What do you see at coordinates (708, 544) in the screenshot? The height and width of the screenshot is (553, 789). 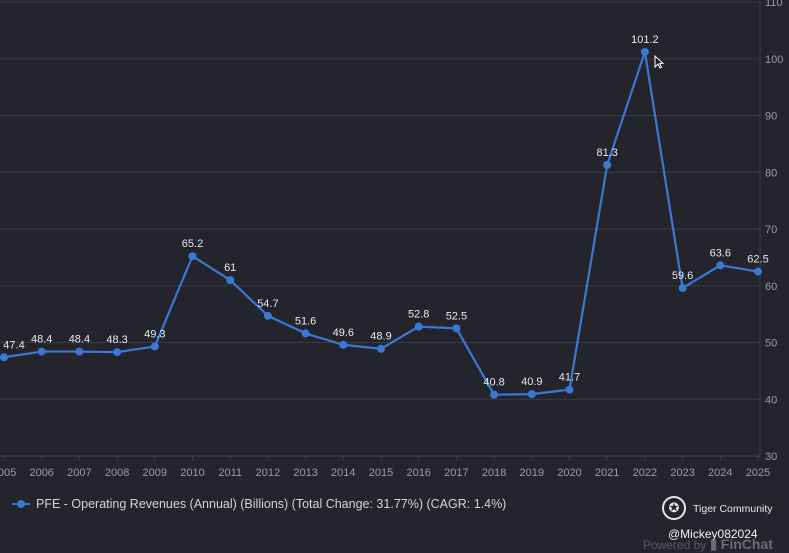 I see `powered-by-label: Powered by ▮ FinChat` at bounding box center [708, 544].